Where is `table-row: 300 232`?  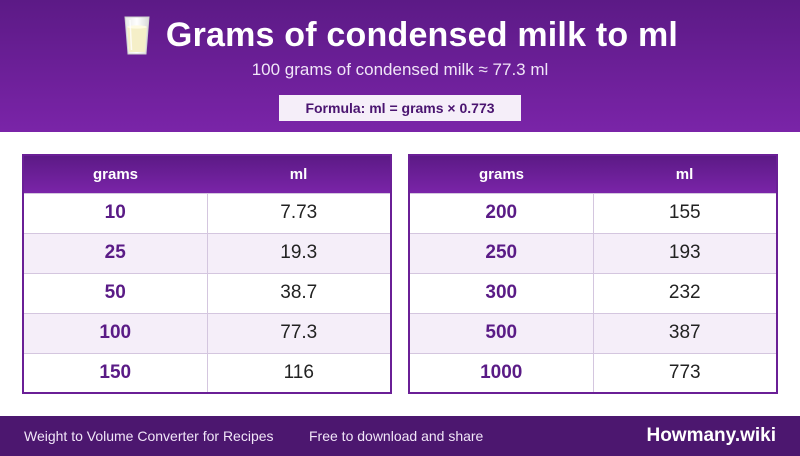
table-row: 300 232 is located at coordinates (593, 292).